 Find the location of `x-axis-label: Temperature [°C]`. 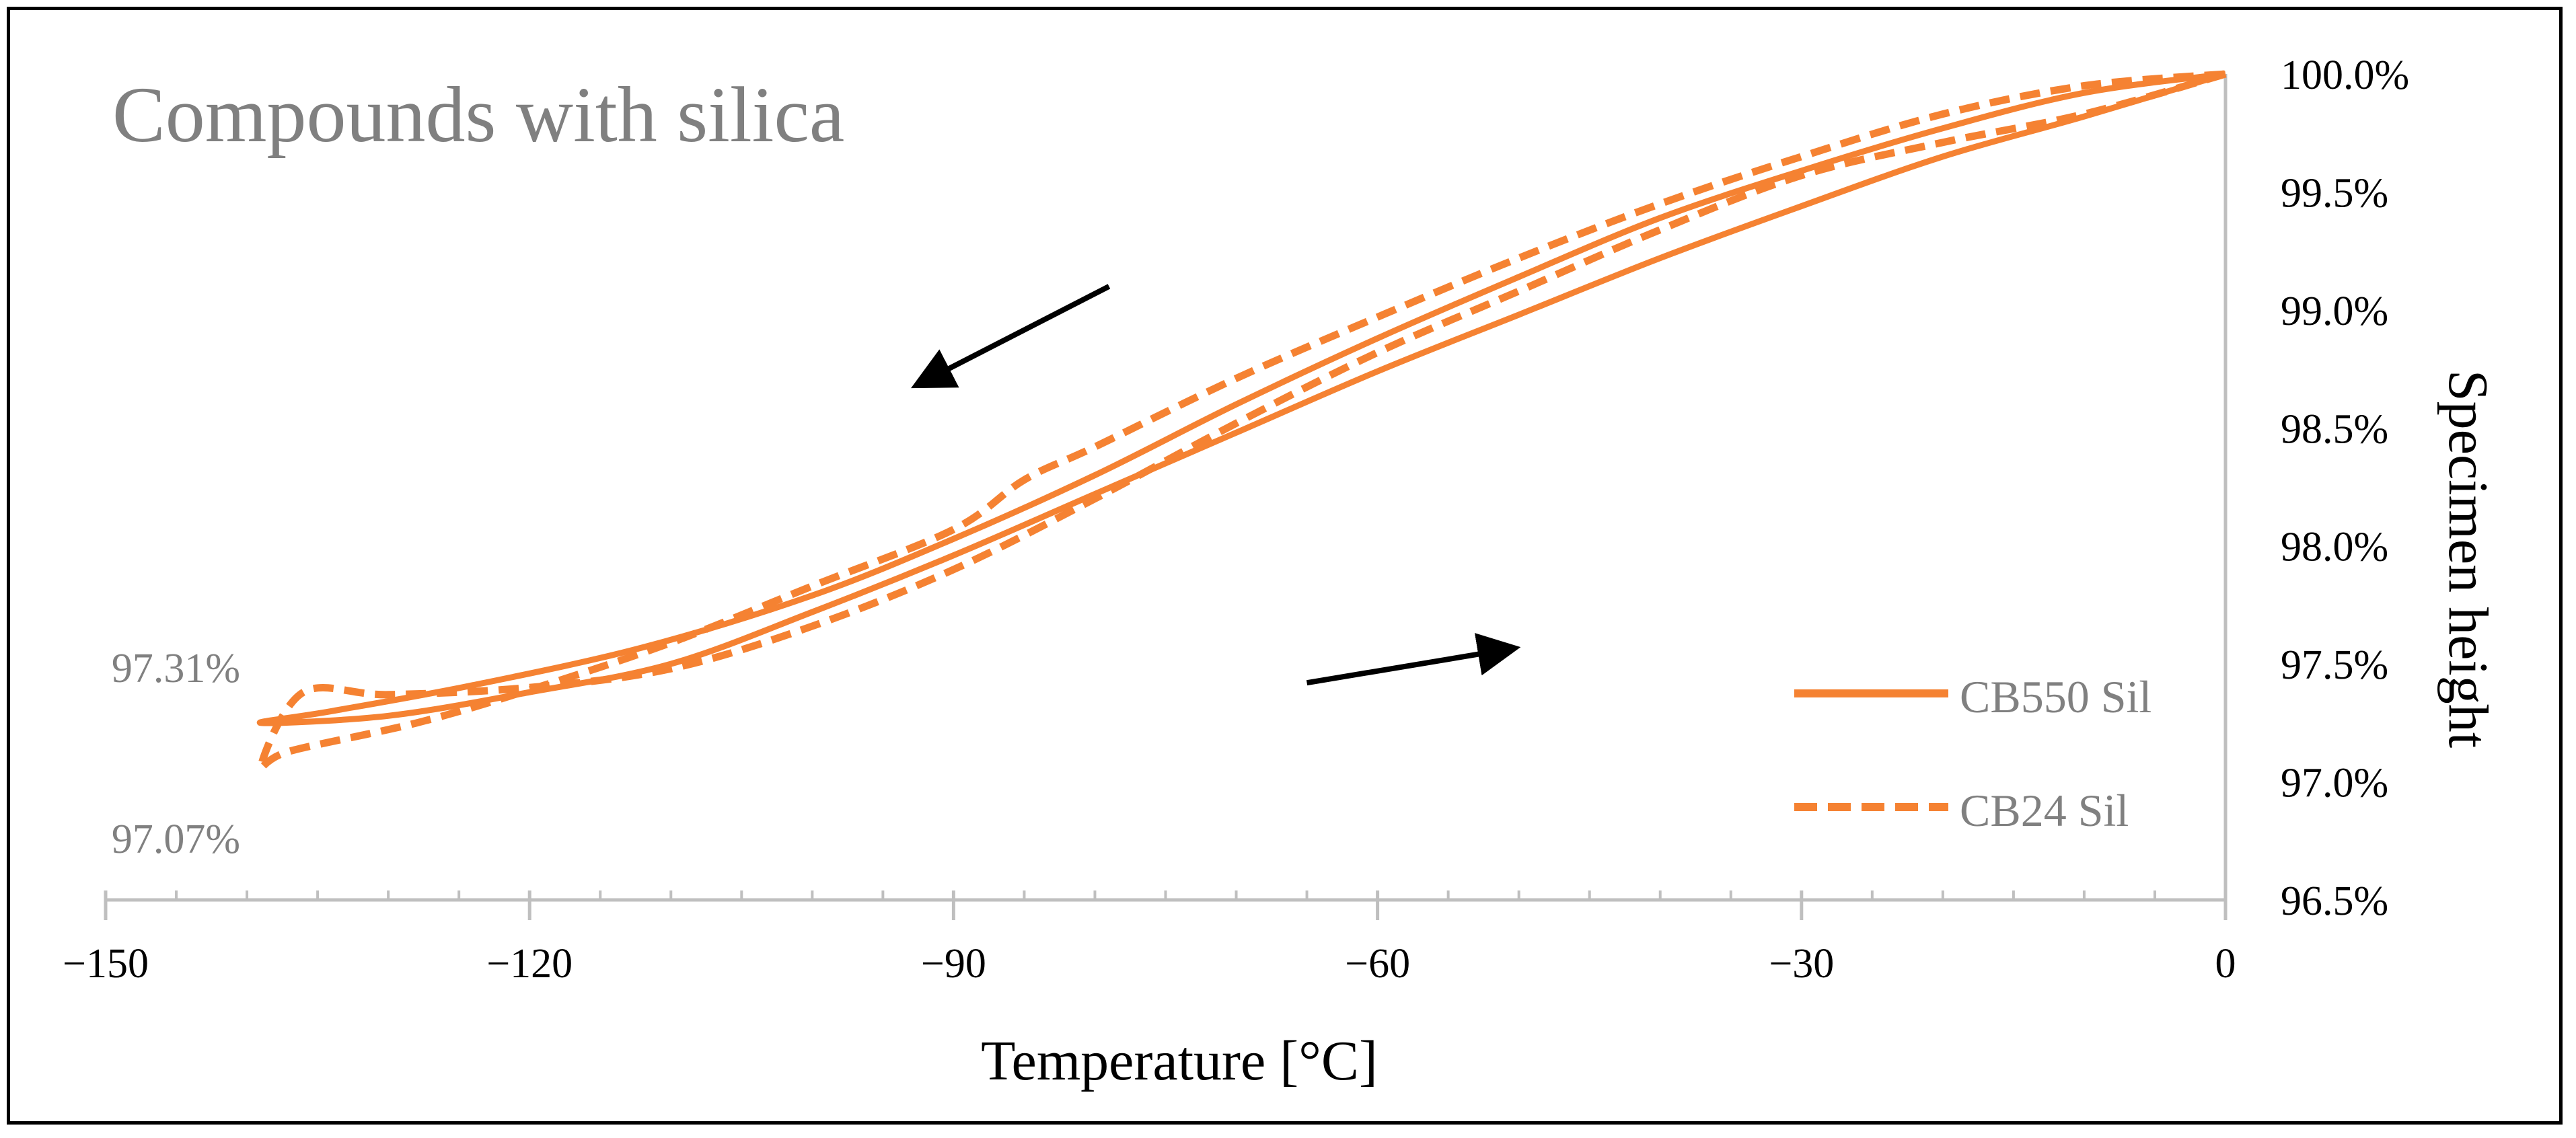

x-axis-label: Temperature [°C] is located at coordinates (1179, 1061).